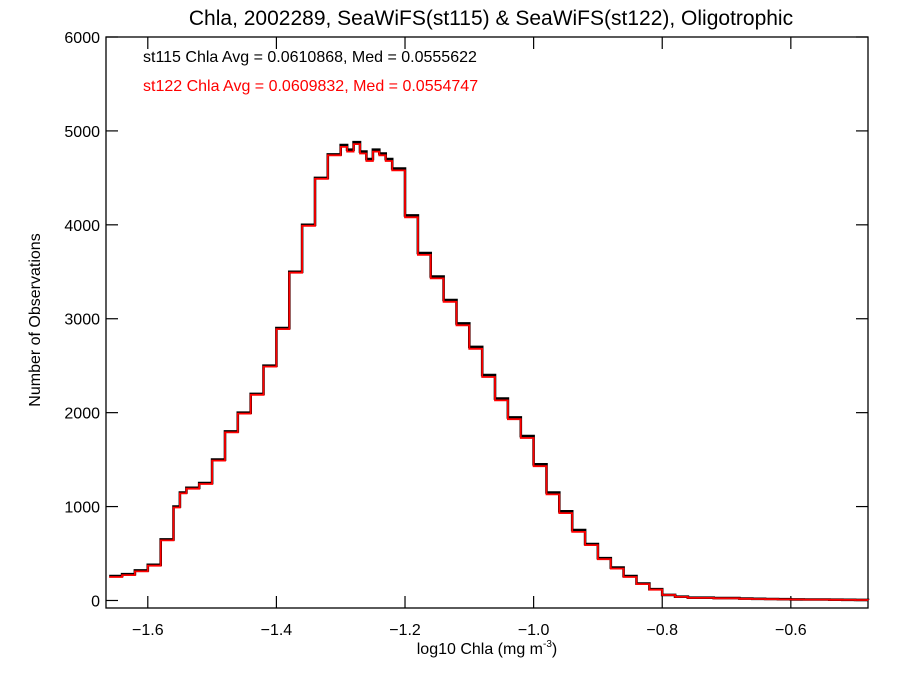 The height and width of the screenshot is (675, 900). What do you see at coordinates (82, 226) in the screenshot?
I see `y-tick-label: 4000` at bounding box center [82, 226].